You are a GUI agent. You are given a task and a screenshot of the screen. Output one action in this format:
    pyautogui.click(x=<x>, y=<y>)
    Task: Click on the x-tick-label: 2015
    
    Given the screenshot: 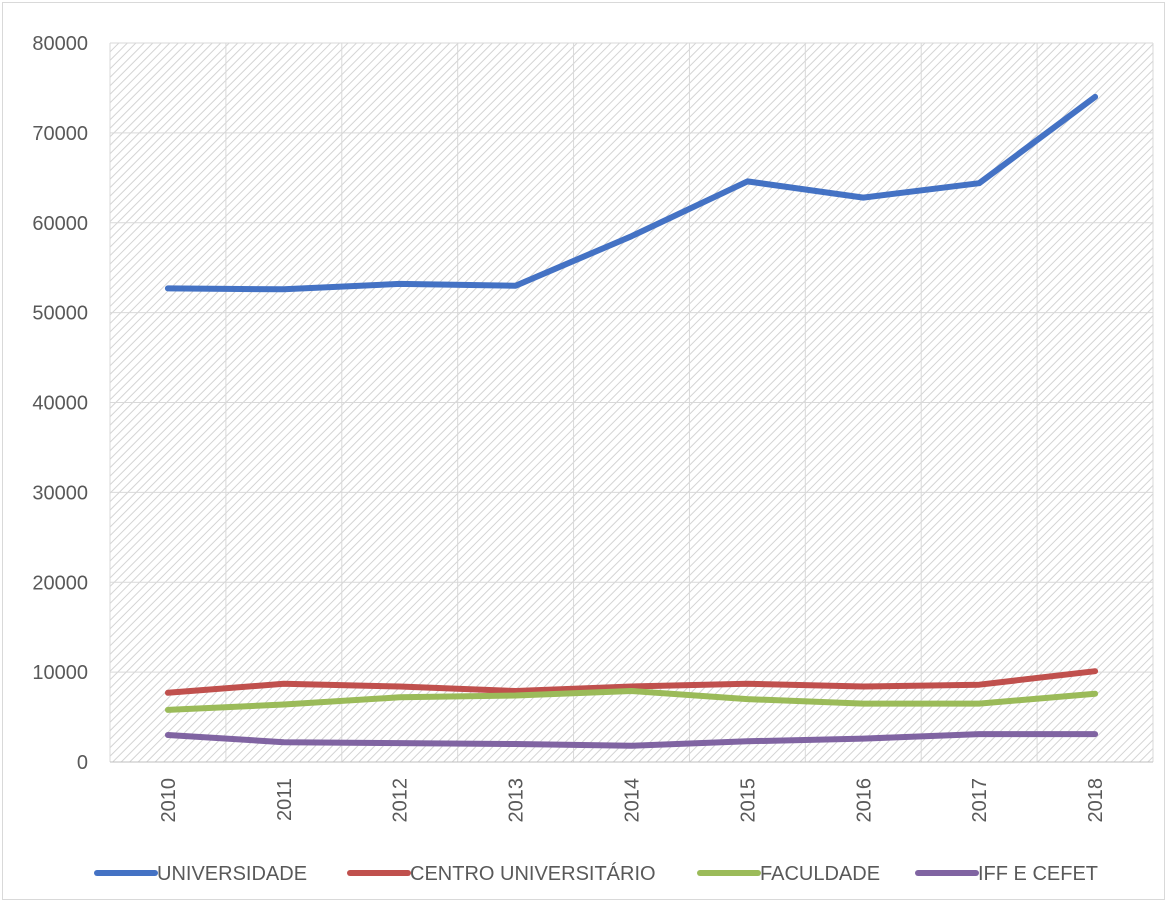 What is the action you would take?
    pyautogui.click(x=748, y=800)
    